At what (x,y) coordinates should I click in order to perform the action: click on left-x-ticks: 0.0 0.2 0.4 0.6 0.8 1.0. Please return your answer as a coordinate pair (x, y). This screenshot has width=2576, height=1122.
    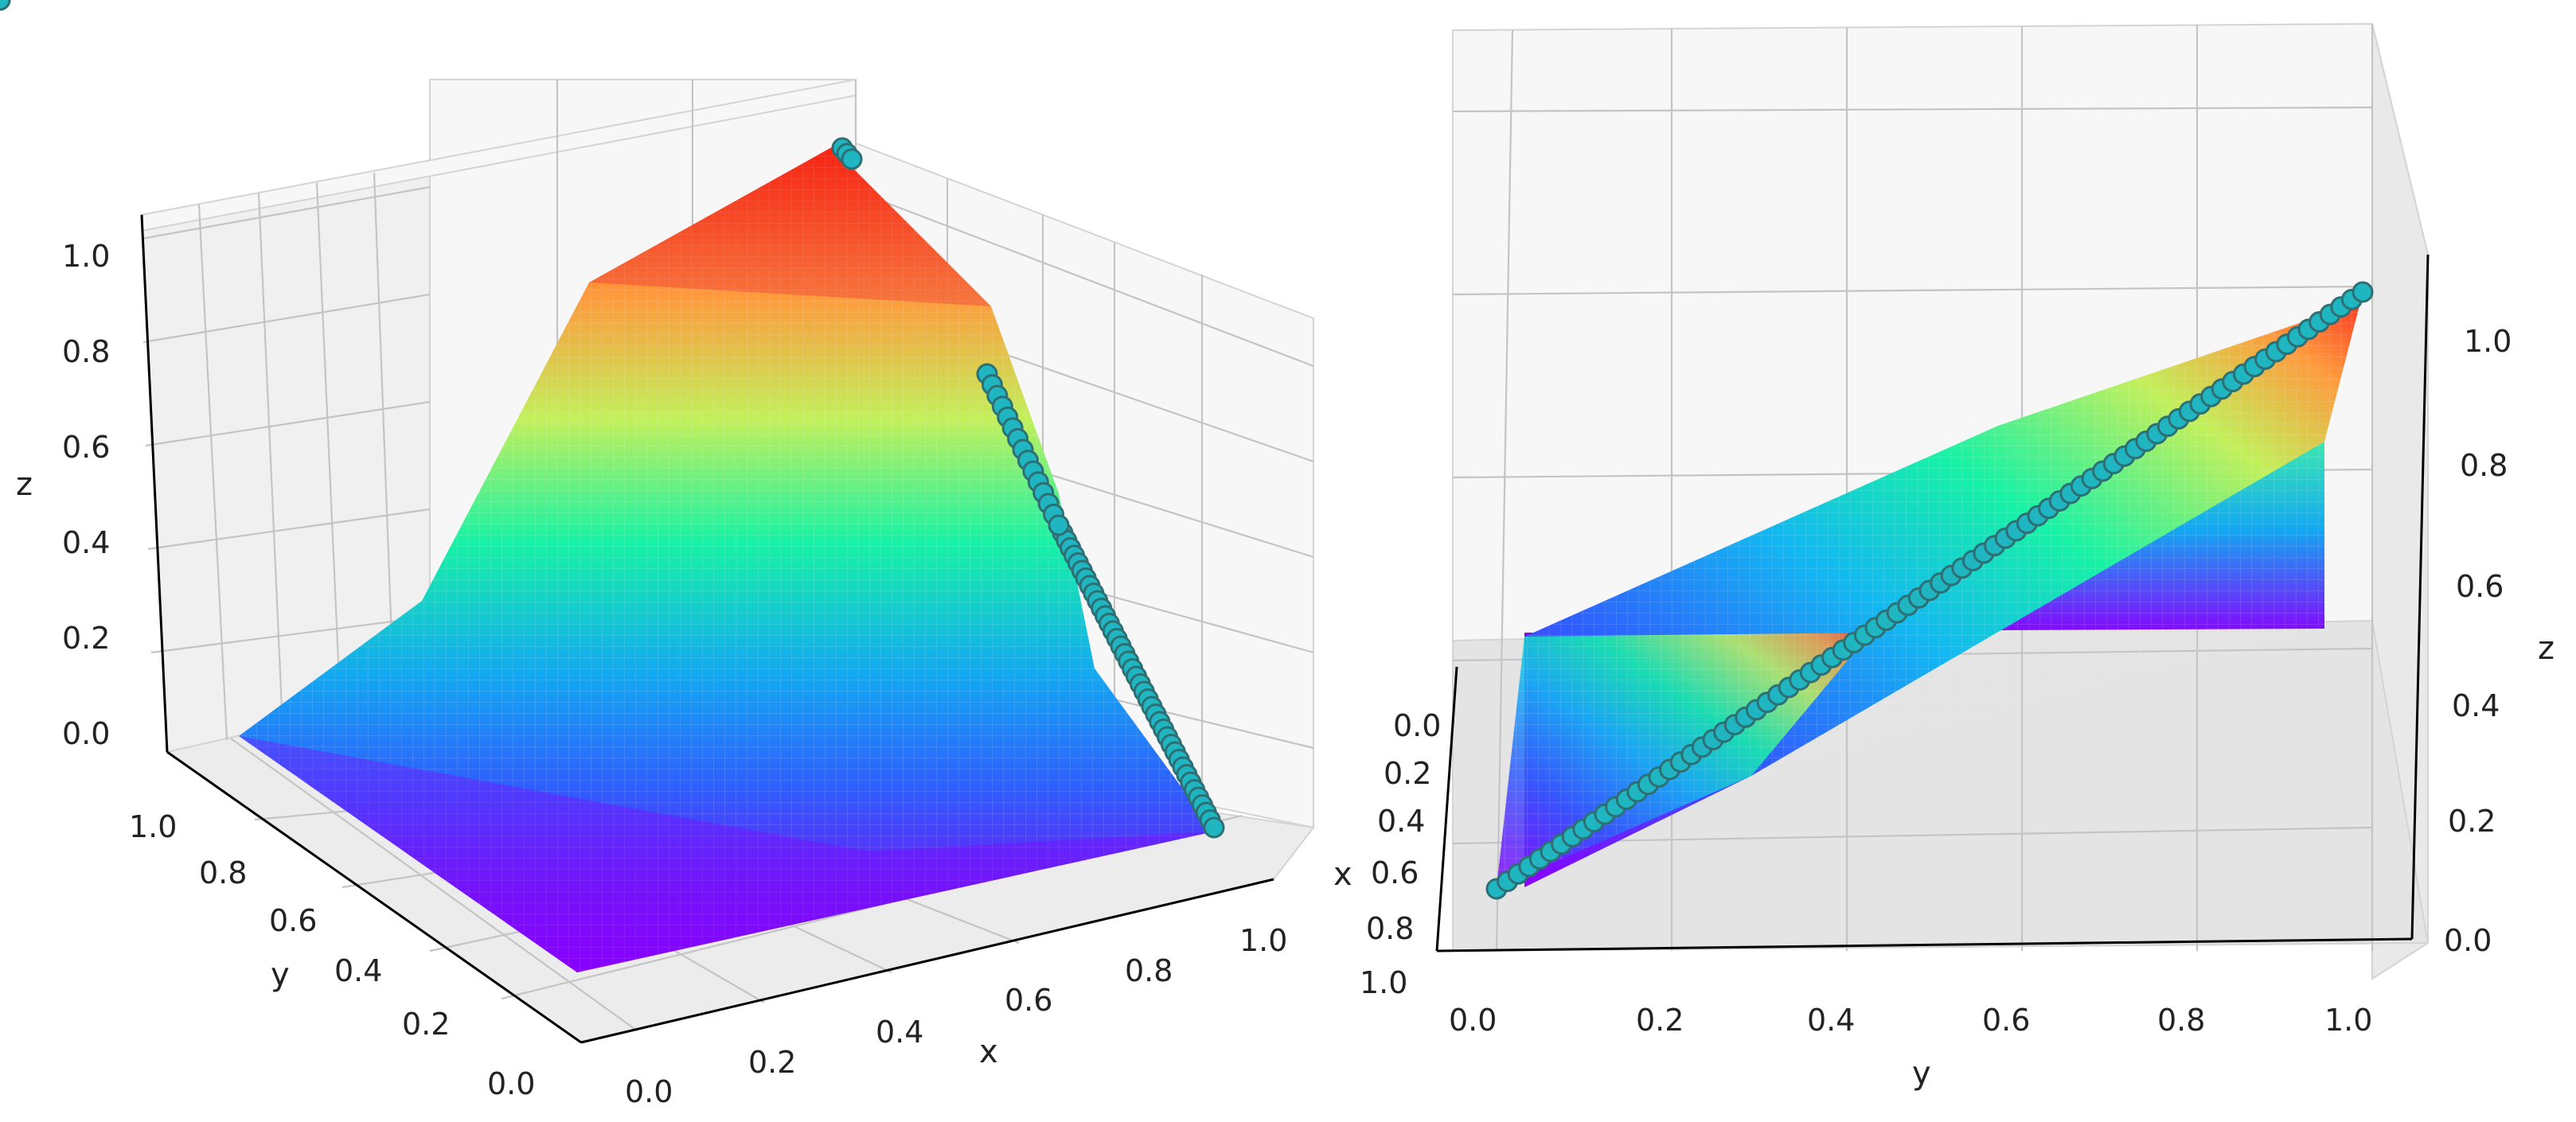
    Looking at the image, I should click on (956, 1016).